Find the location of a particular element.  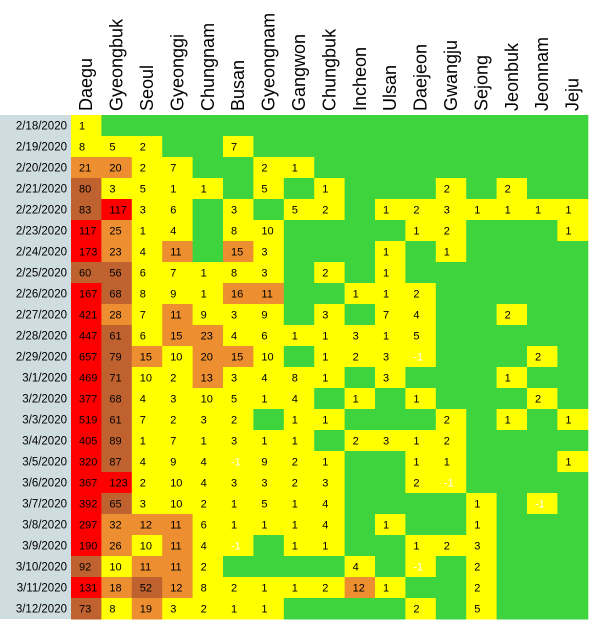

row-label-3-9-2020: 3/9/2020 is located at coordinates (44, 547).